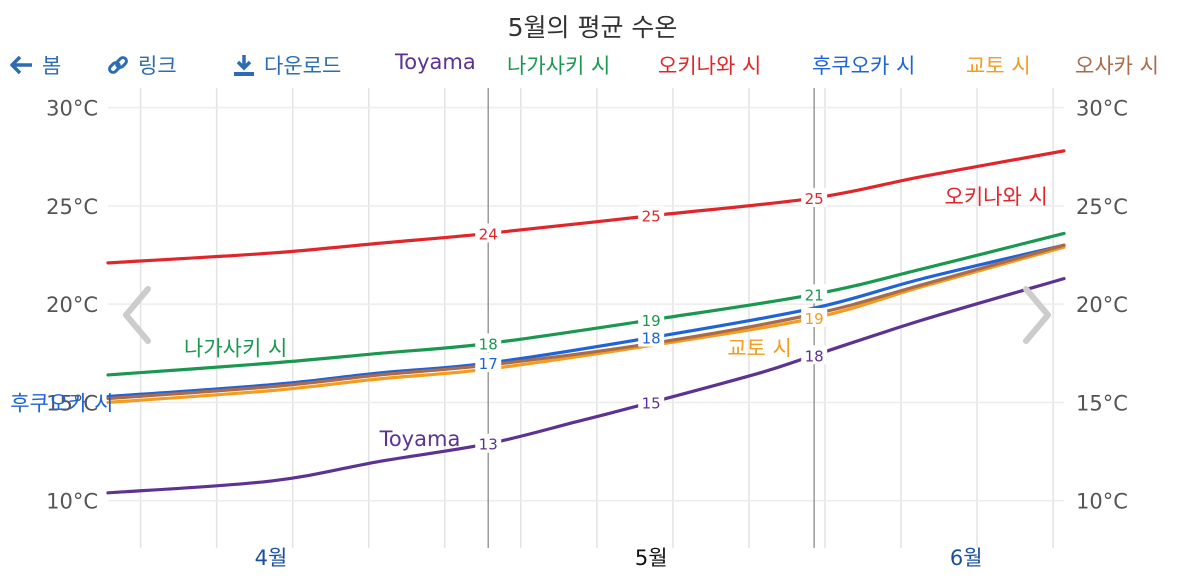 The height and width of the screenshot is (578, 1185). Describe the element at coordinates (72, 502) in the screenshot. I see `y-tick-label-left: 10°C` at that location.